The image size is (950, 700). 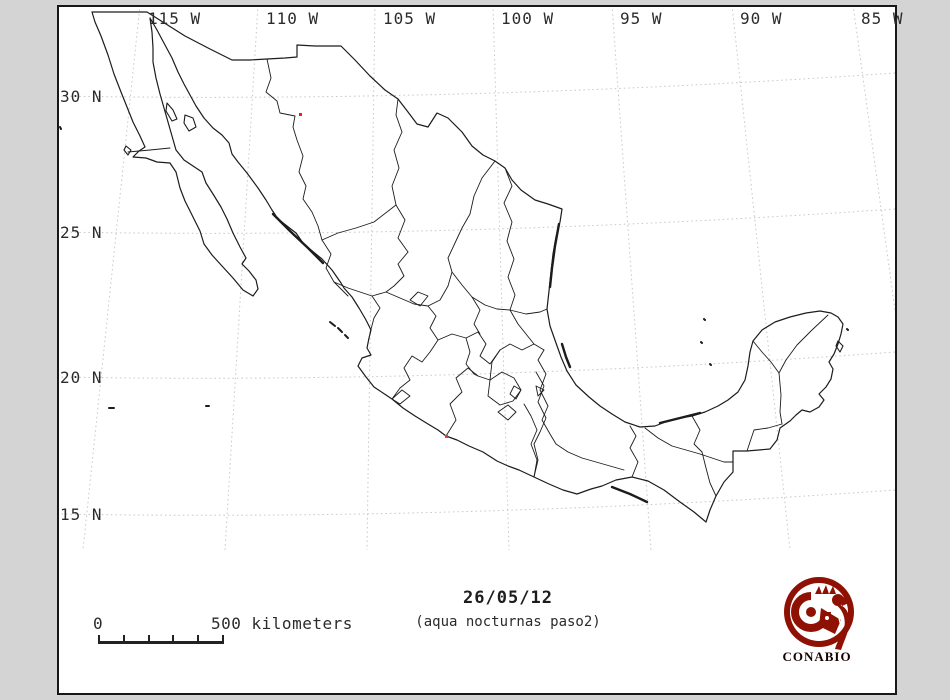 I want to click on parallel-label: 30 N, so click(x=81, y=96).